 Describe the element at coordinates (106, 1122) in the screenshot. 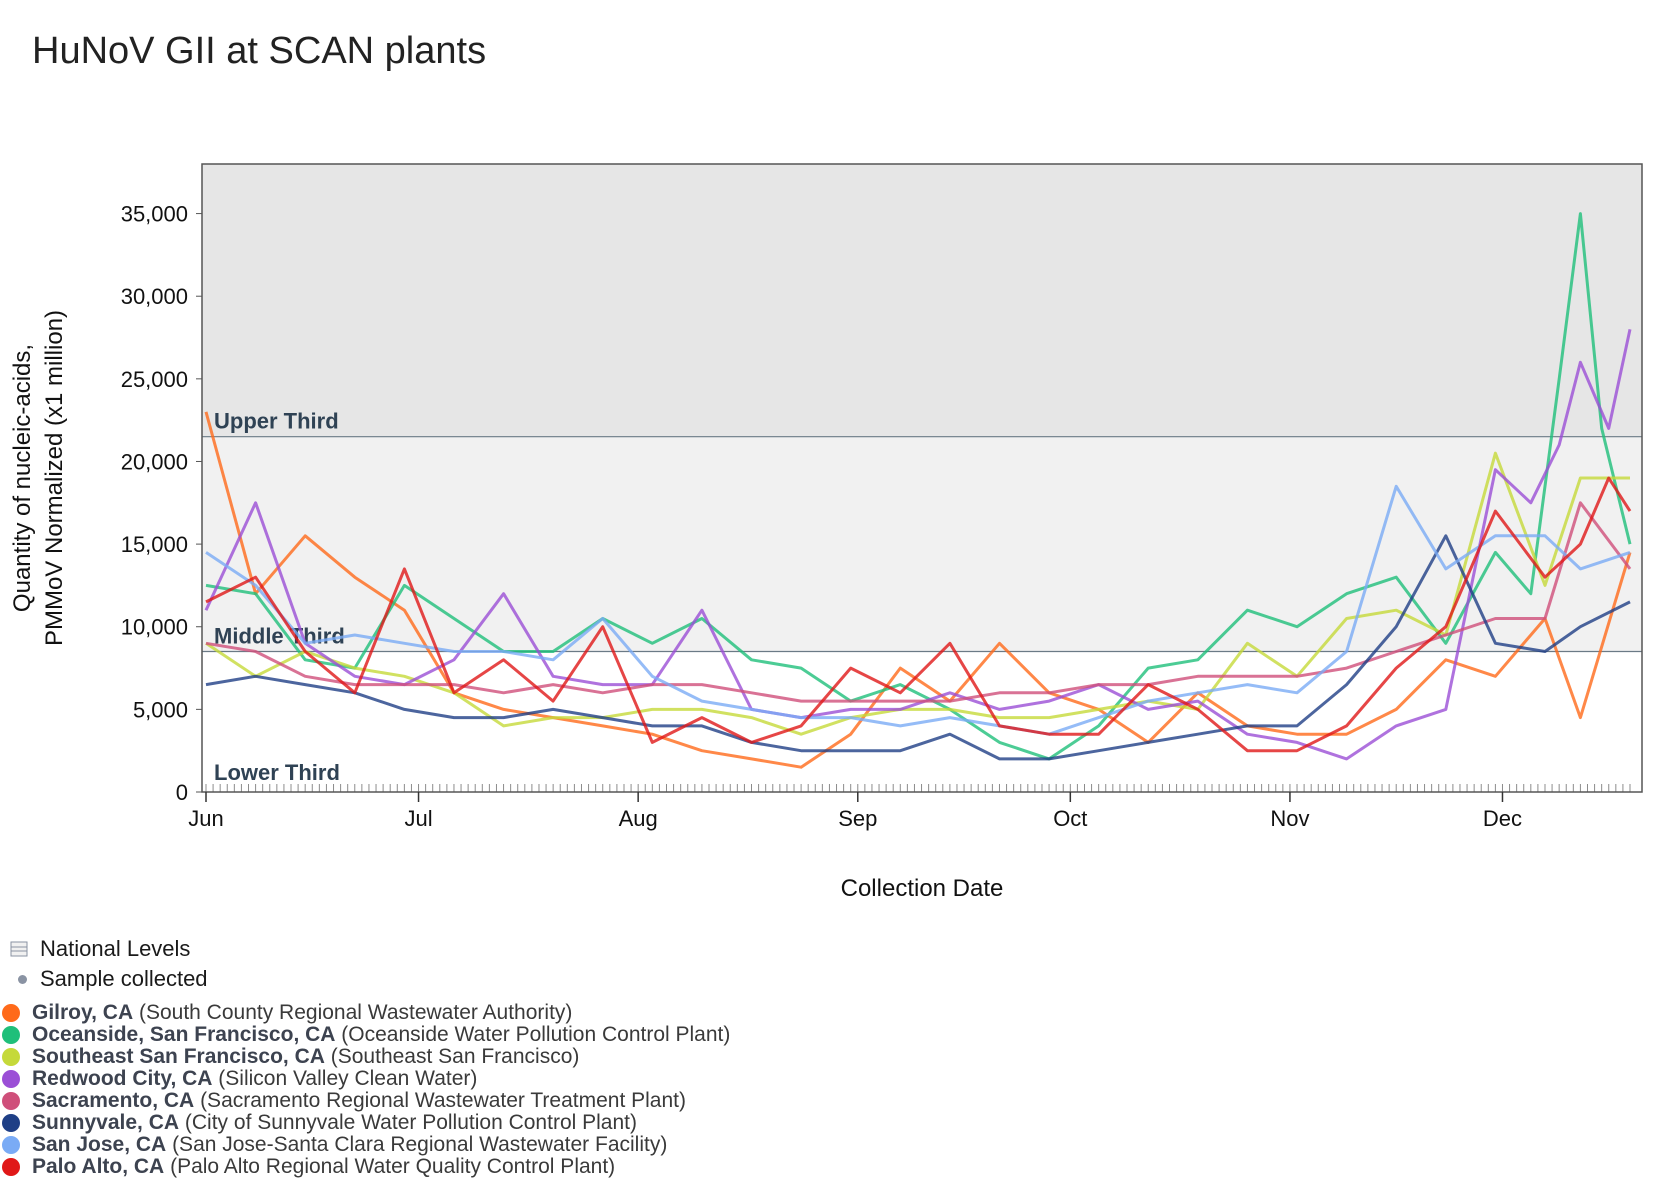

I see `legend-city: Sunnyvale, CA` at that location.